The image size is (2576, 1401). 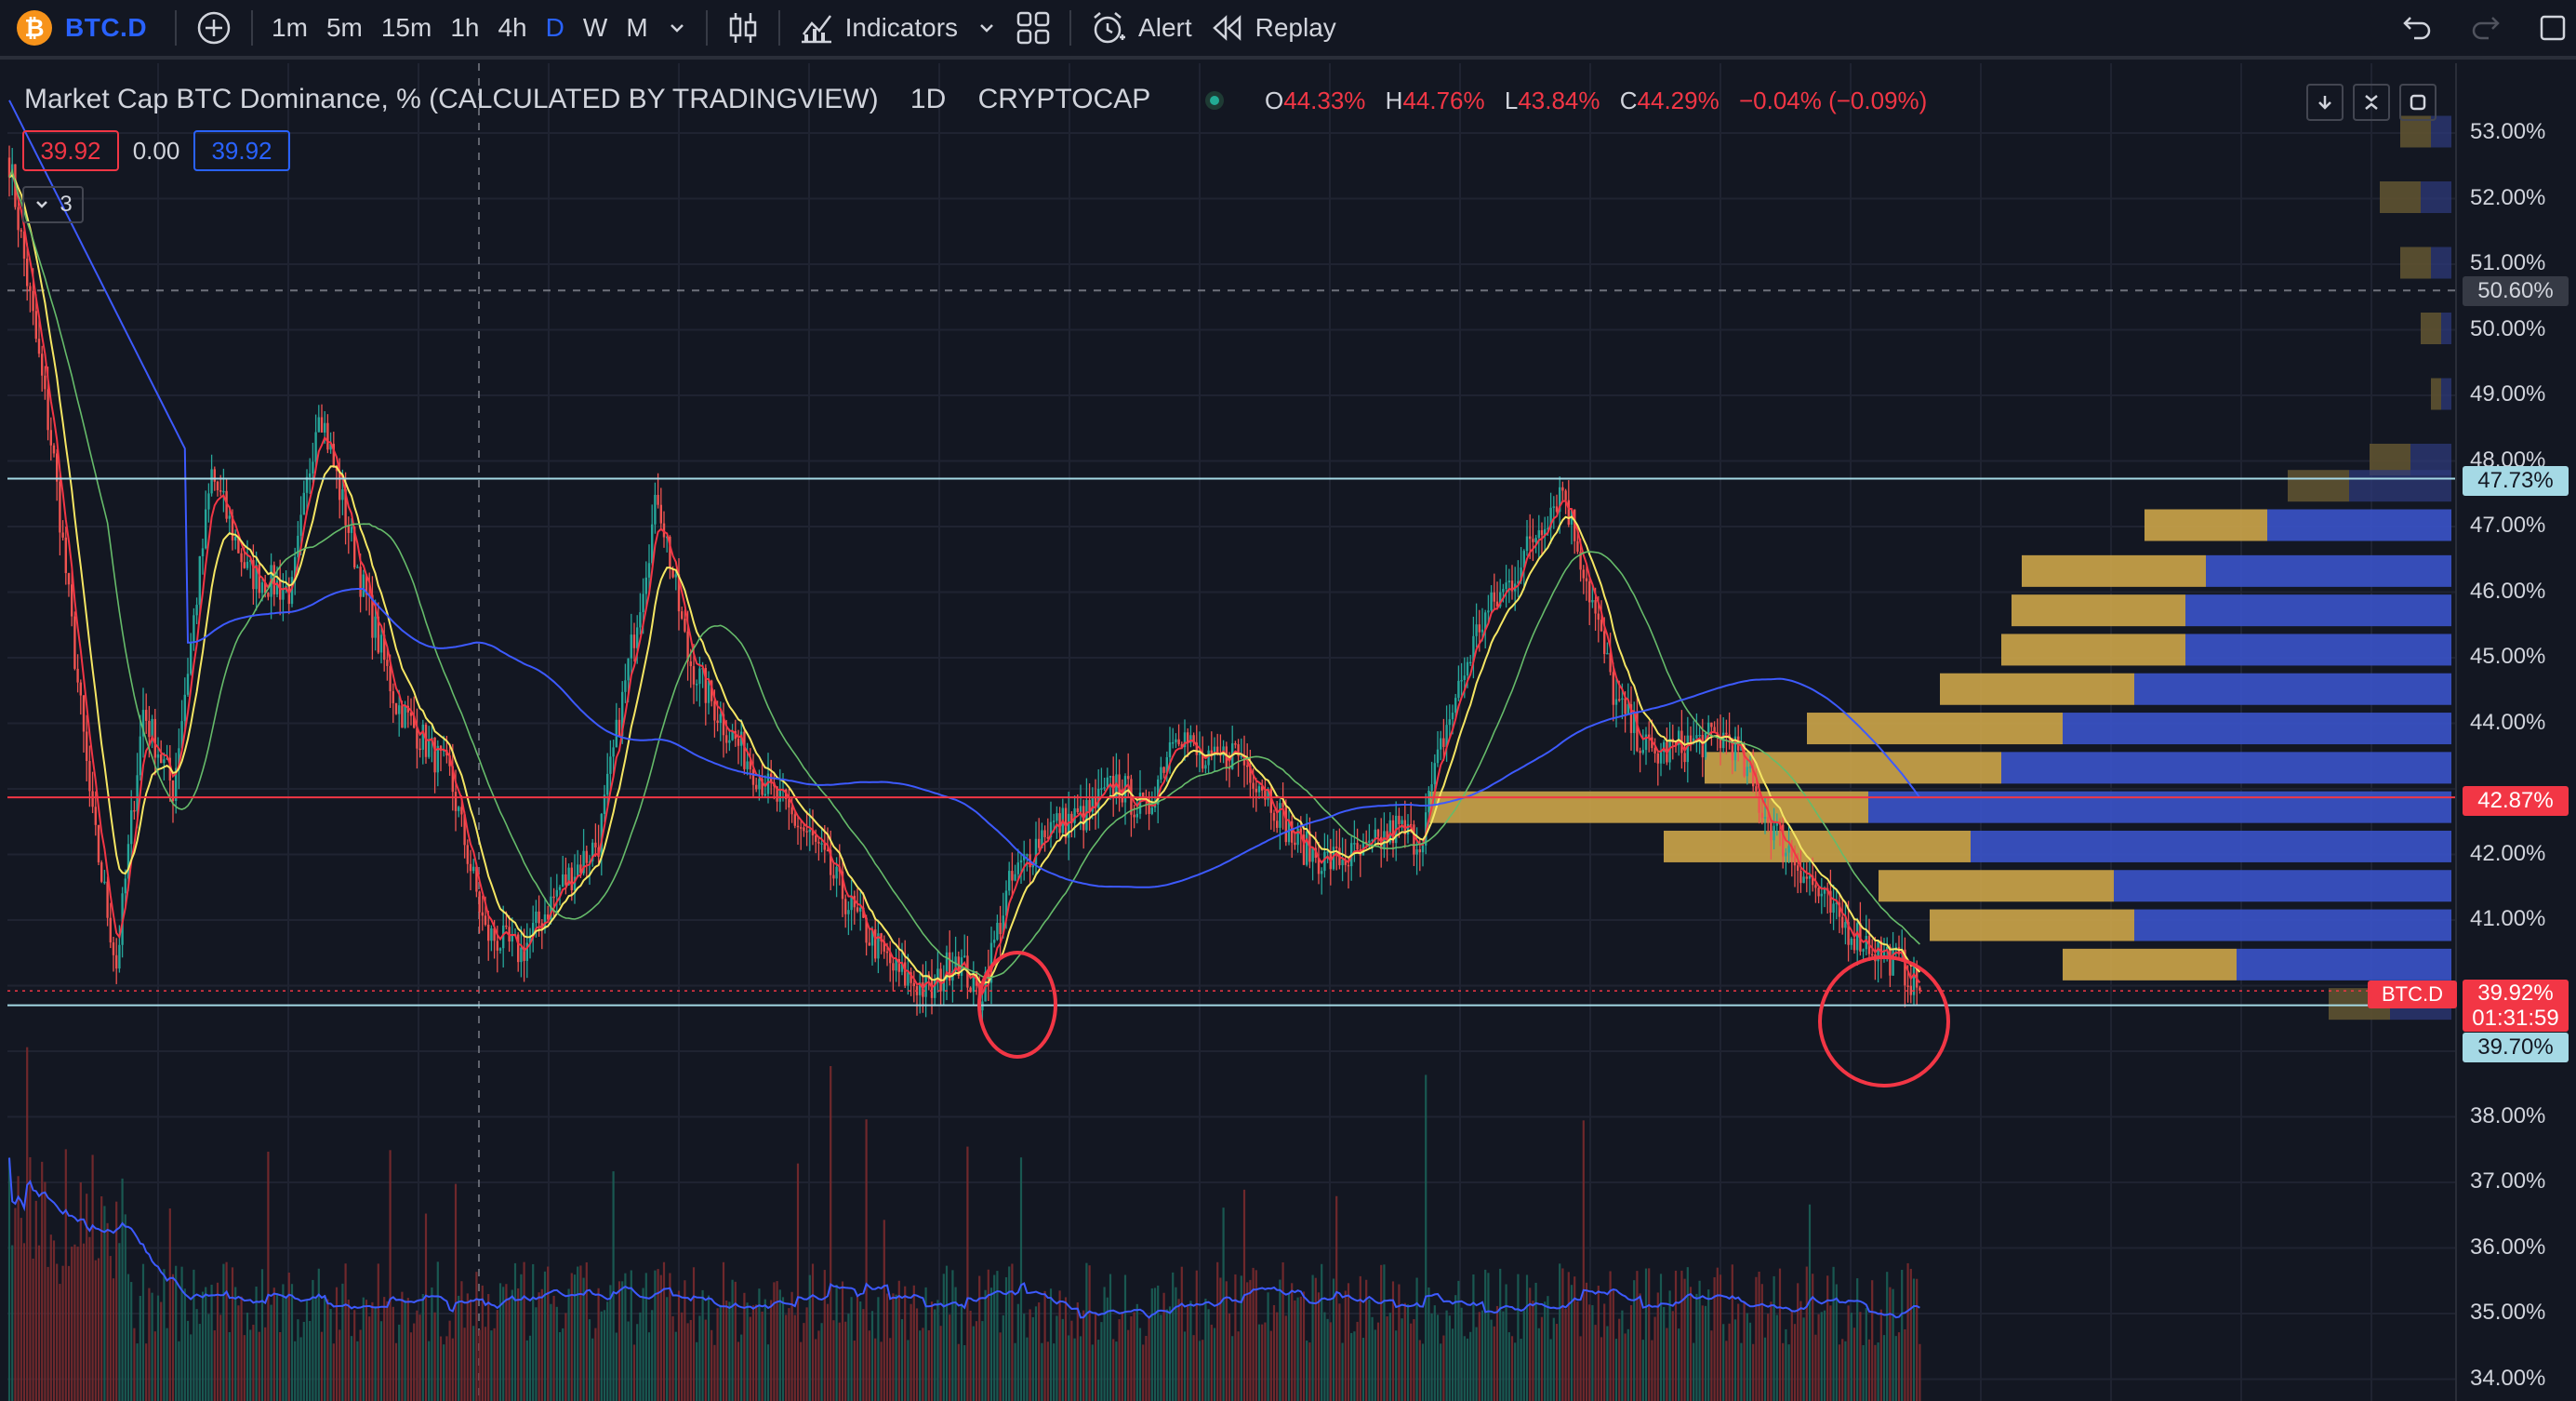 I want to click on interval-w: W, so click(x=595, y=27).